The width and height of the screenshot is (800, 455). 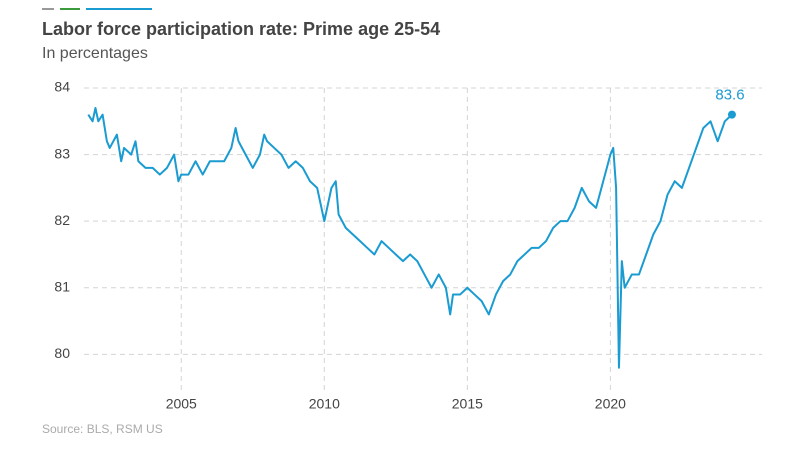 I want to click on x-tick-label: 2015, so click(x=467, y=404).